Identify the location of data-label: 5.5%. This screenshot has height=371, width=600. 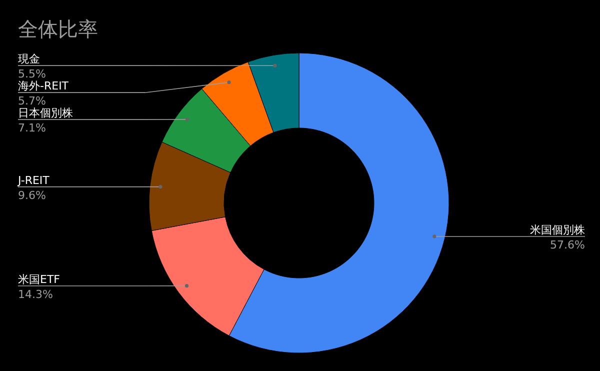
(32, 74).